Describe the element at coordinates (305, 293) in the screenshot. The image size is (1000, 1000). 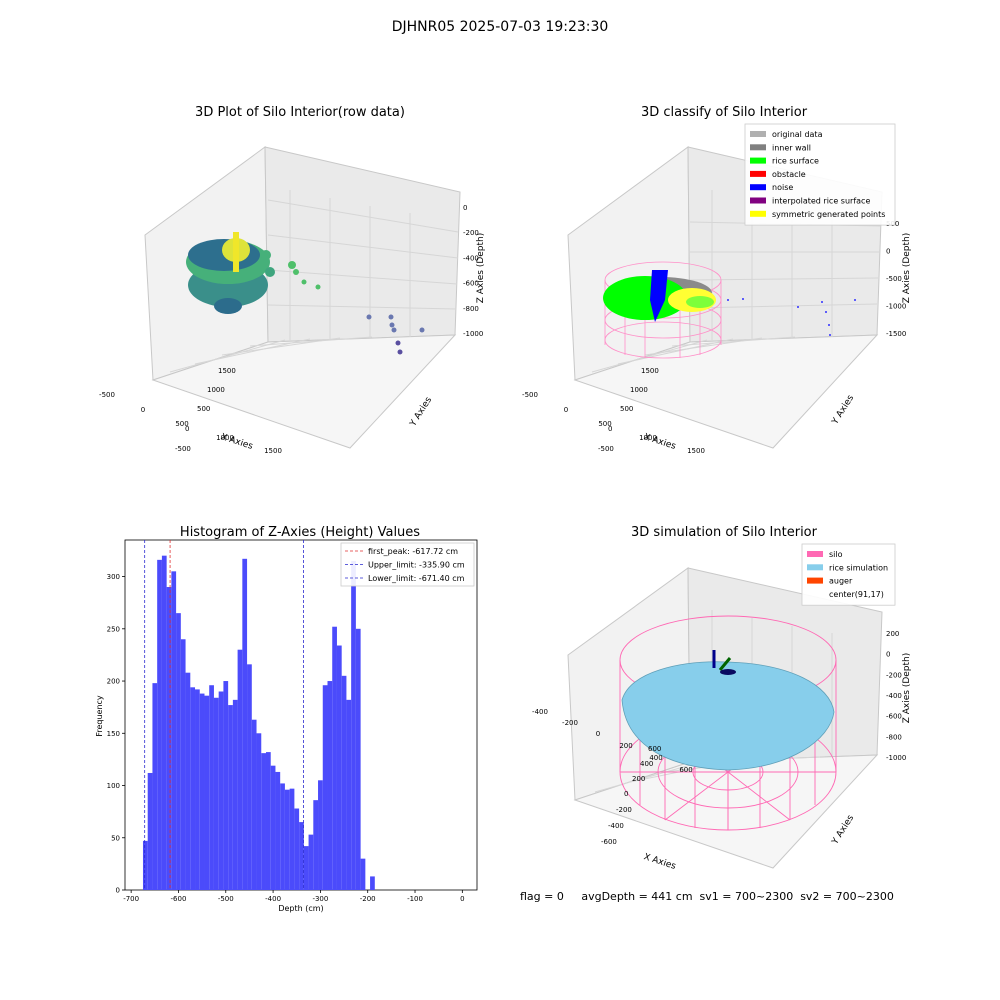
I see `rice-point-cloud` at that location.